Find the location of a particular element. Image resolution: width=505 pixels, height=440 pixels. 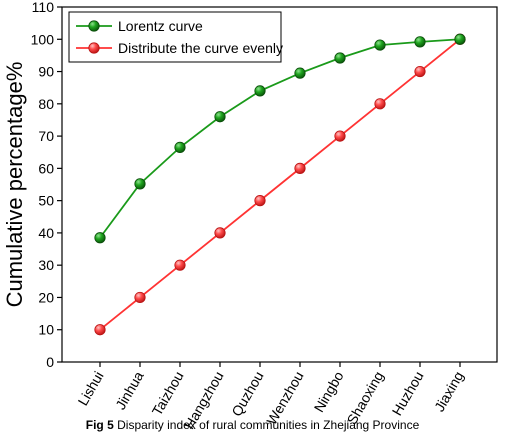

y-tick-label: 110 is located at coordinates (43, 7).